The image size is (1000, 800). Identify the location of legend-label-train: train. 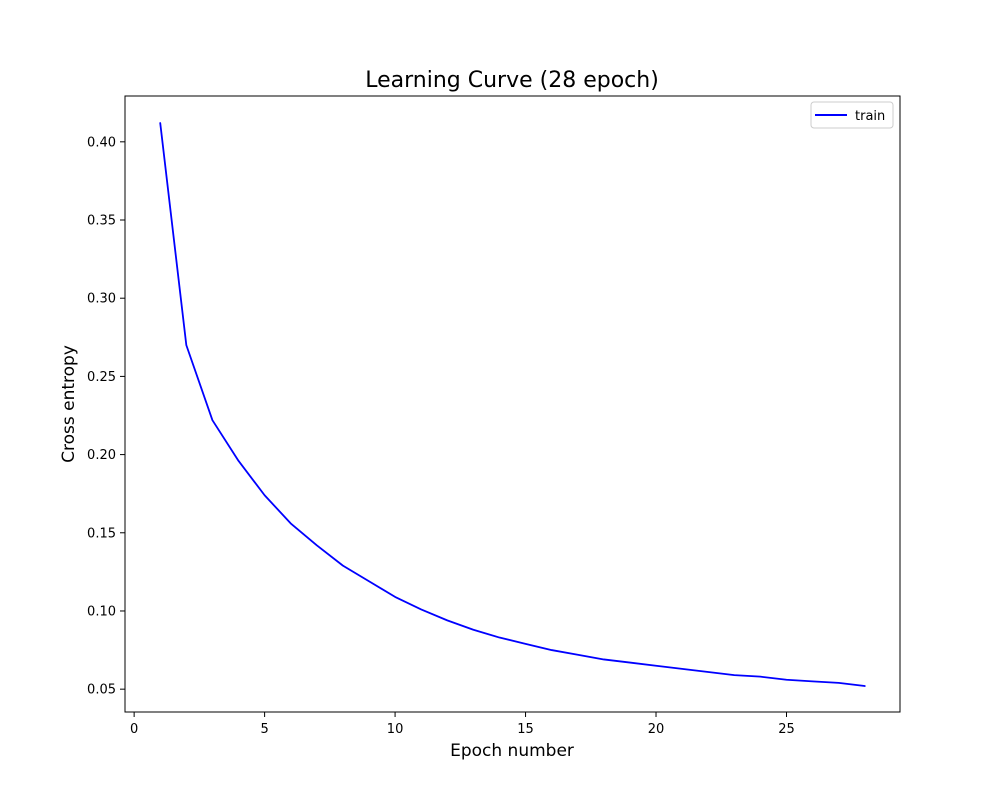
(870, 116).